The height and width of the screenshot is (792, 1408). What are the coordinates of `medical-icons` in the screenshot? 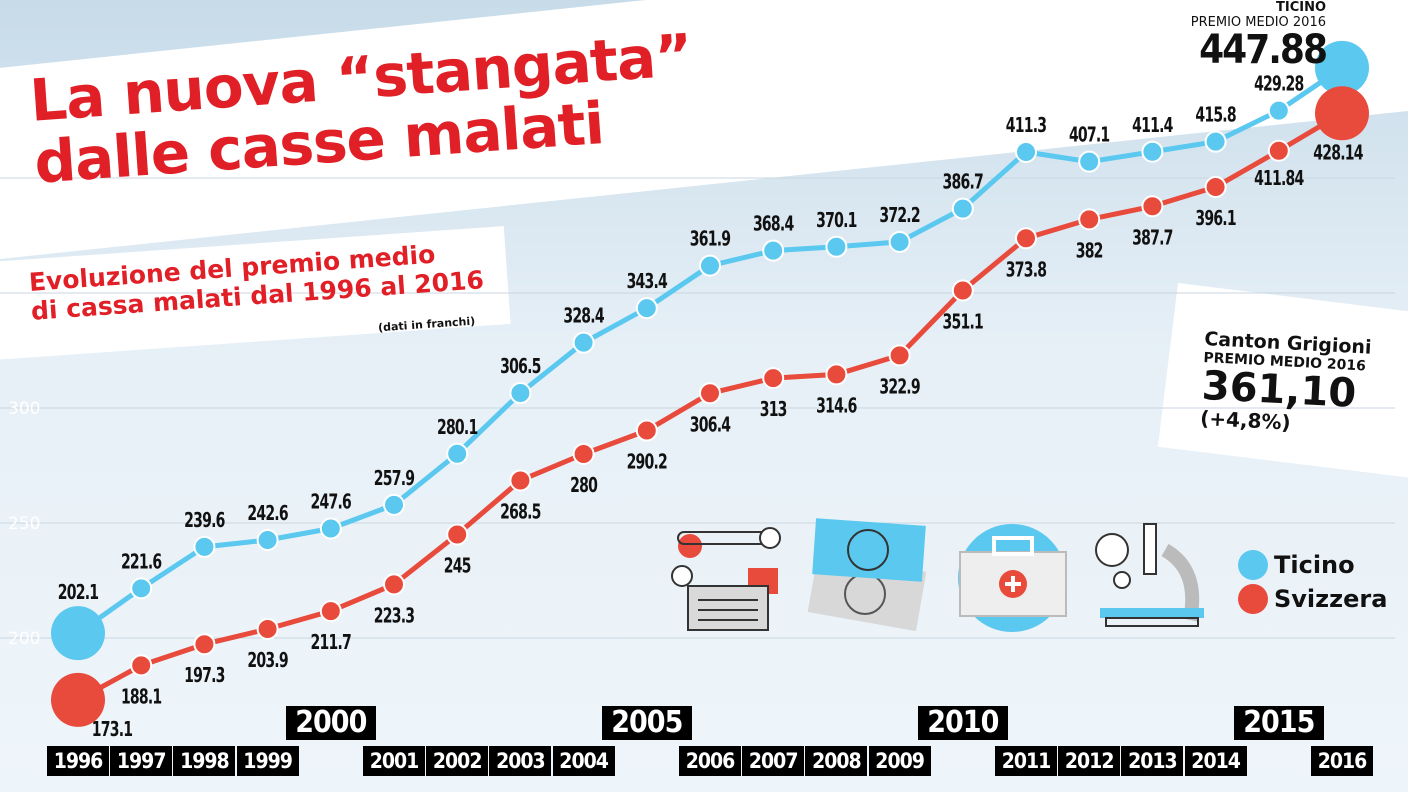 It's located at (937, 575).